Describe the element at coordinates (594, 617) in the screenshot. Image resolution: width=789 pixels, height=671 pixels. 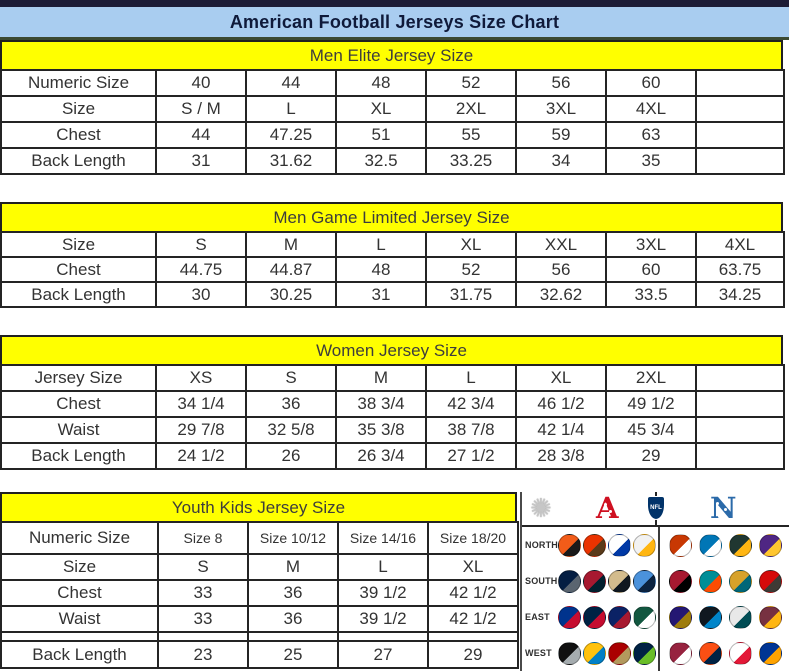
I see `team-logo-patriots` at that location.